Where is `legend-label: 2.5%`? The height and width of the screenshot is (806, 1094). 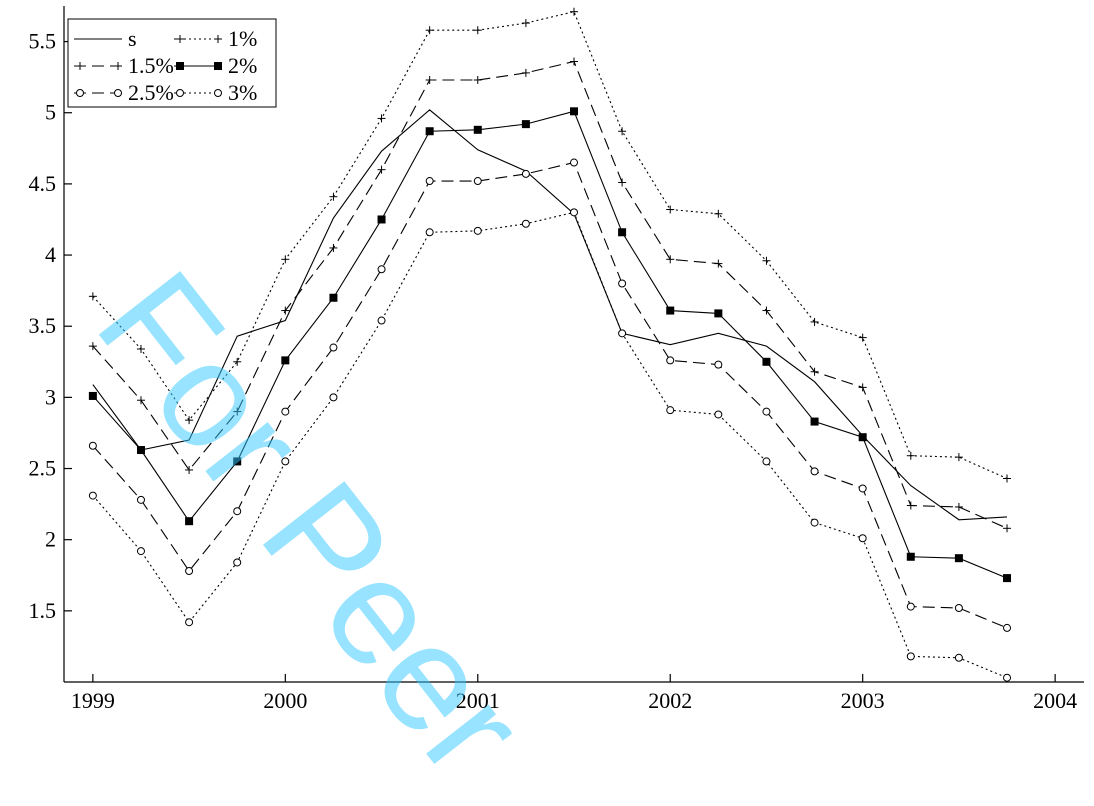 legend-label: 2.5% is located at coordinates (151, 92).